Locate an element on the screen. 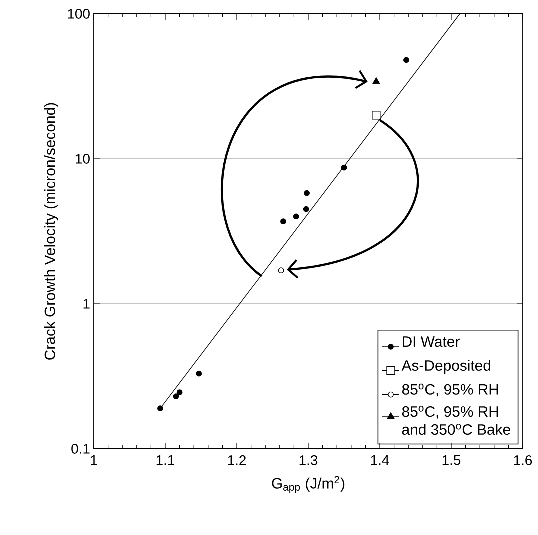  x-axis-title: G$_{app}$ (J/m$^{2}$) is located at coordinates (308, 485).